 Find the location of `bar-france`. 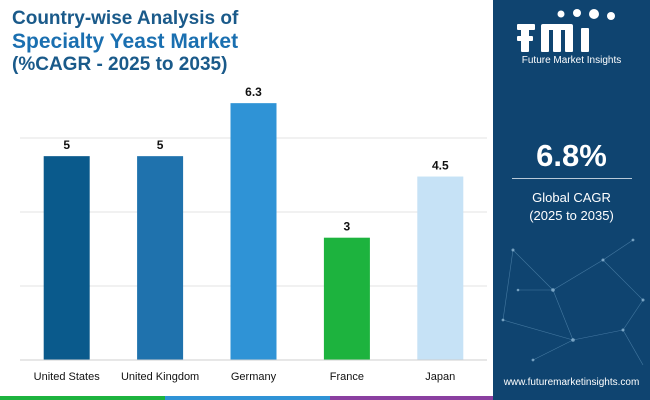

bar-france is located at coordinates (346, 298).